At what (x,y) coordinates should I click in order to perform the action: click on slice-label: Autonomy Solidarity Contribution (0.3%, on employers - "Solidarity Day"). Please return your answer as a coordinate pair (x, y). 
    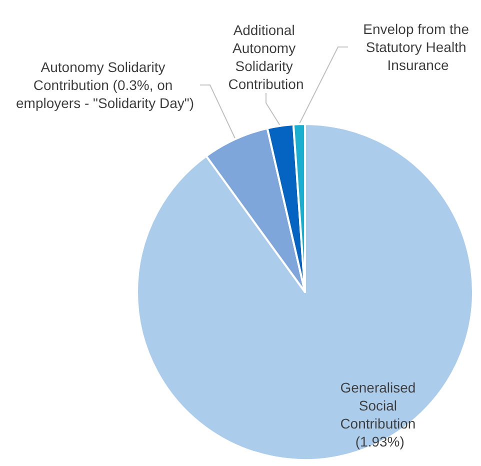
    Looking at the image, I should click on (105, 85).